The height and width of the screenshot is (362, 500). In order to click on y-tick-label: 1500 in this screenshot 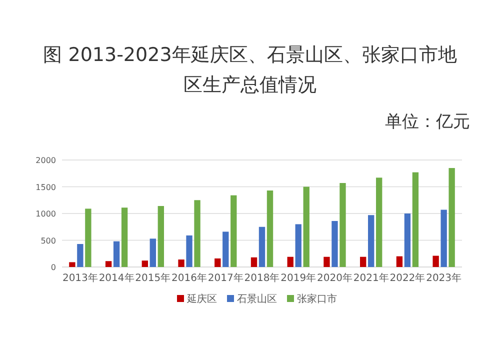, I will do `click(46, 187)`.